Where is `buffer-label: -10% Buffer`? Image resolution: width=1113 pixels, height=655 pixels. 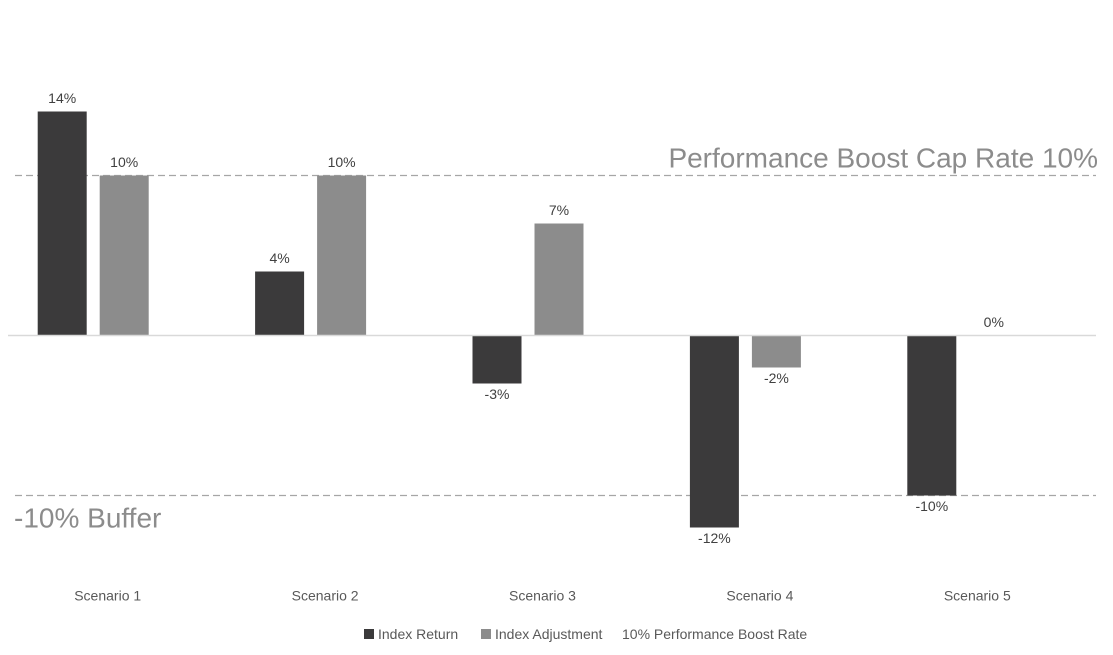 buffer-label: -10% Buffer is located at coordinates (87, 518).